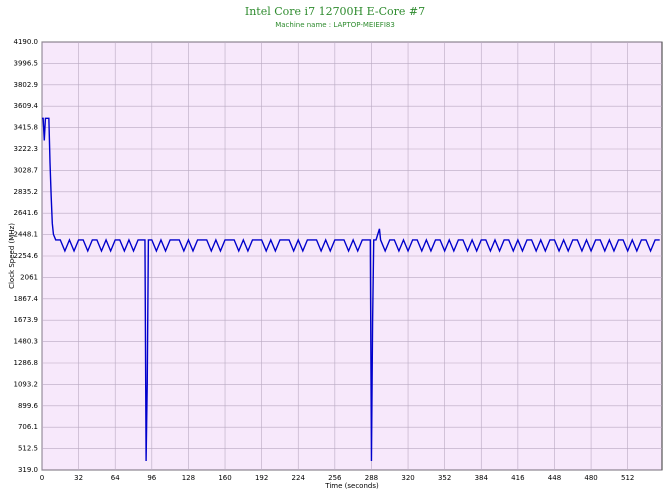 The height and width of the screenshot is (502, 670). What do you see at coordinates (28, 406) in the screenshot?
I see `y-tick-label: 899.6` at bounding box center [28, 406].